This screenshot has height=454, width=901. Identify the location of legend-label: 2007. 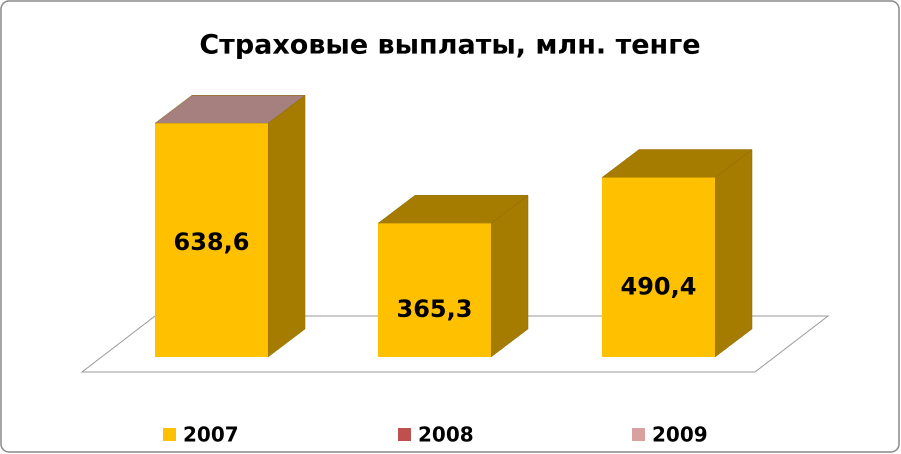
(211, 435).